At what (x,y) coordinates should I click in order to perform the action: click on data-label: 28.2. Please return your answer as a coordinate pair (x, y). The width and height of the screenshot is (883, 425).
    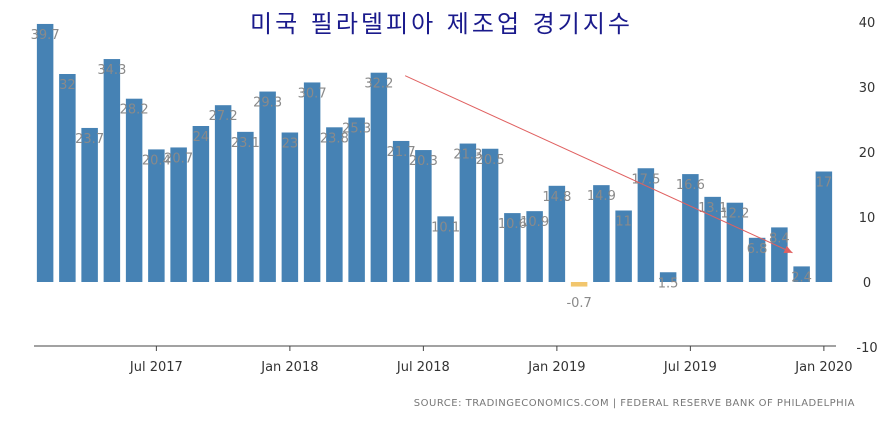
    Looking at the image, I should click on (134, 110).